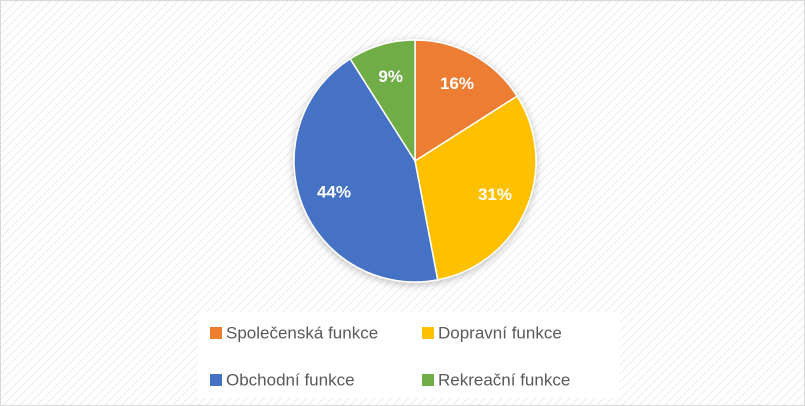 This screenshot has width=805, height=406. I want to click on data-label: 16%, so click(457, 83).